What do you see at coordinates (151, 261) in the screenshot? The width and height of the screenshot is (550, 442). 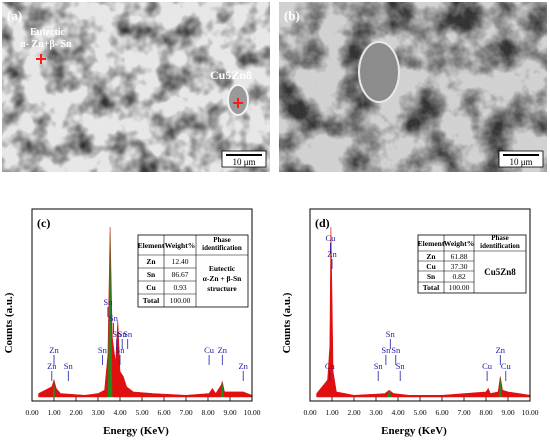 I see `cell: Zn` at bounding box center [151, 261].